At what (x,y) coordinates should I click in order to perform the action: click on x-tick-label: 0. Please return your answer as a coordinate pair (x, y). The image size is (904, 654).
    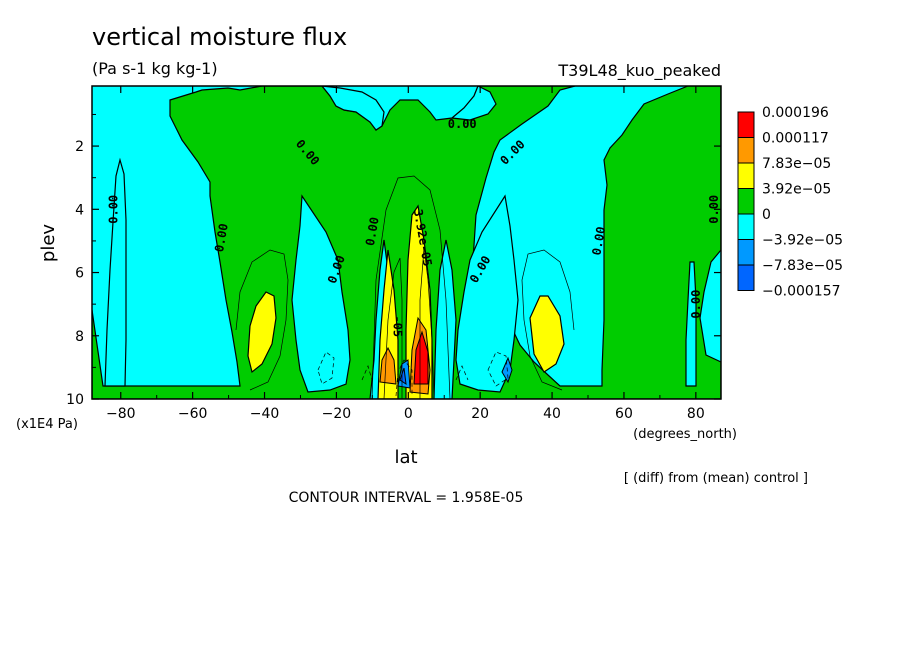
    Looking at the image, I should click on (408, 414).